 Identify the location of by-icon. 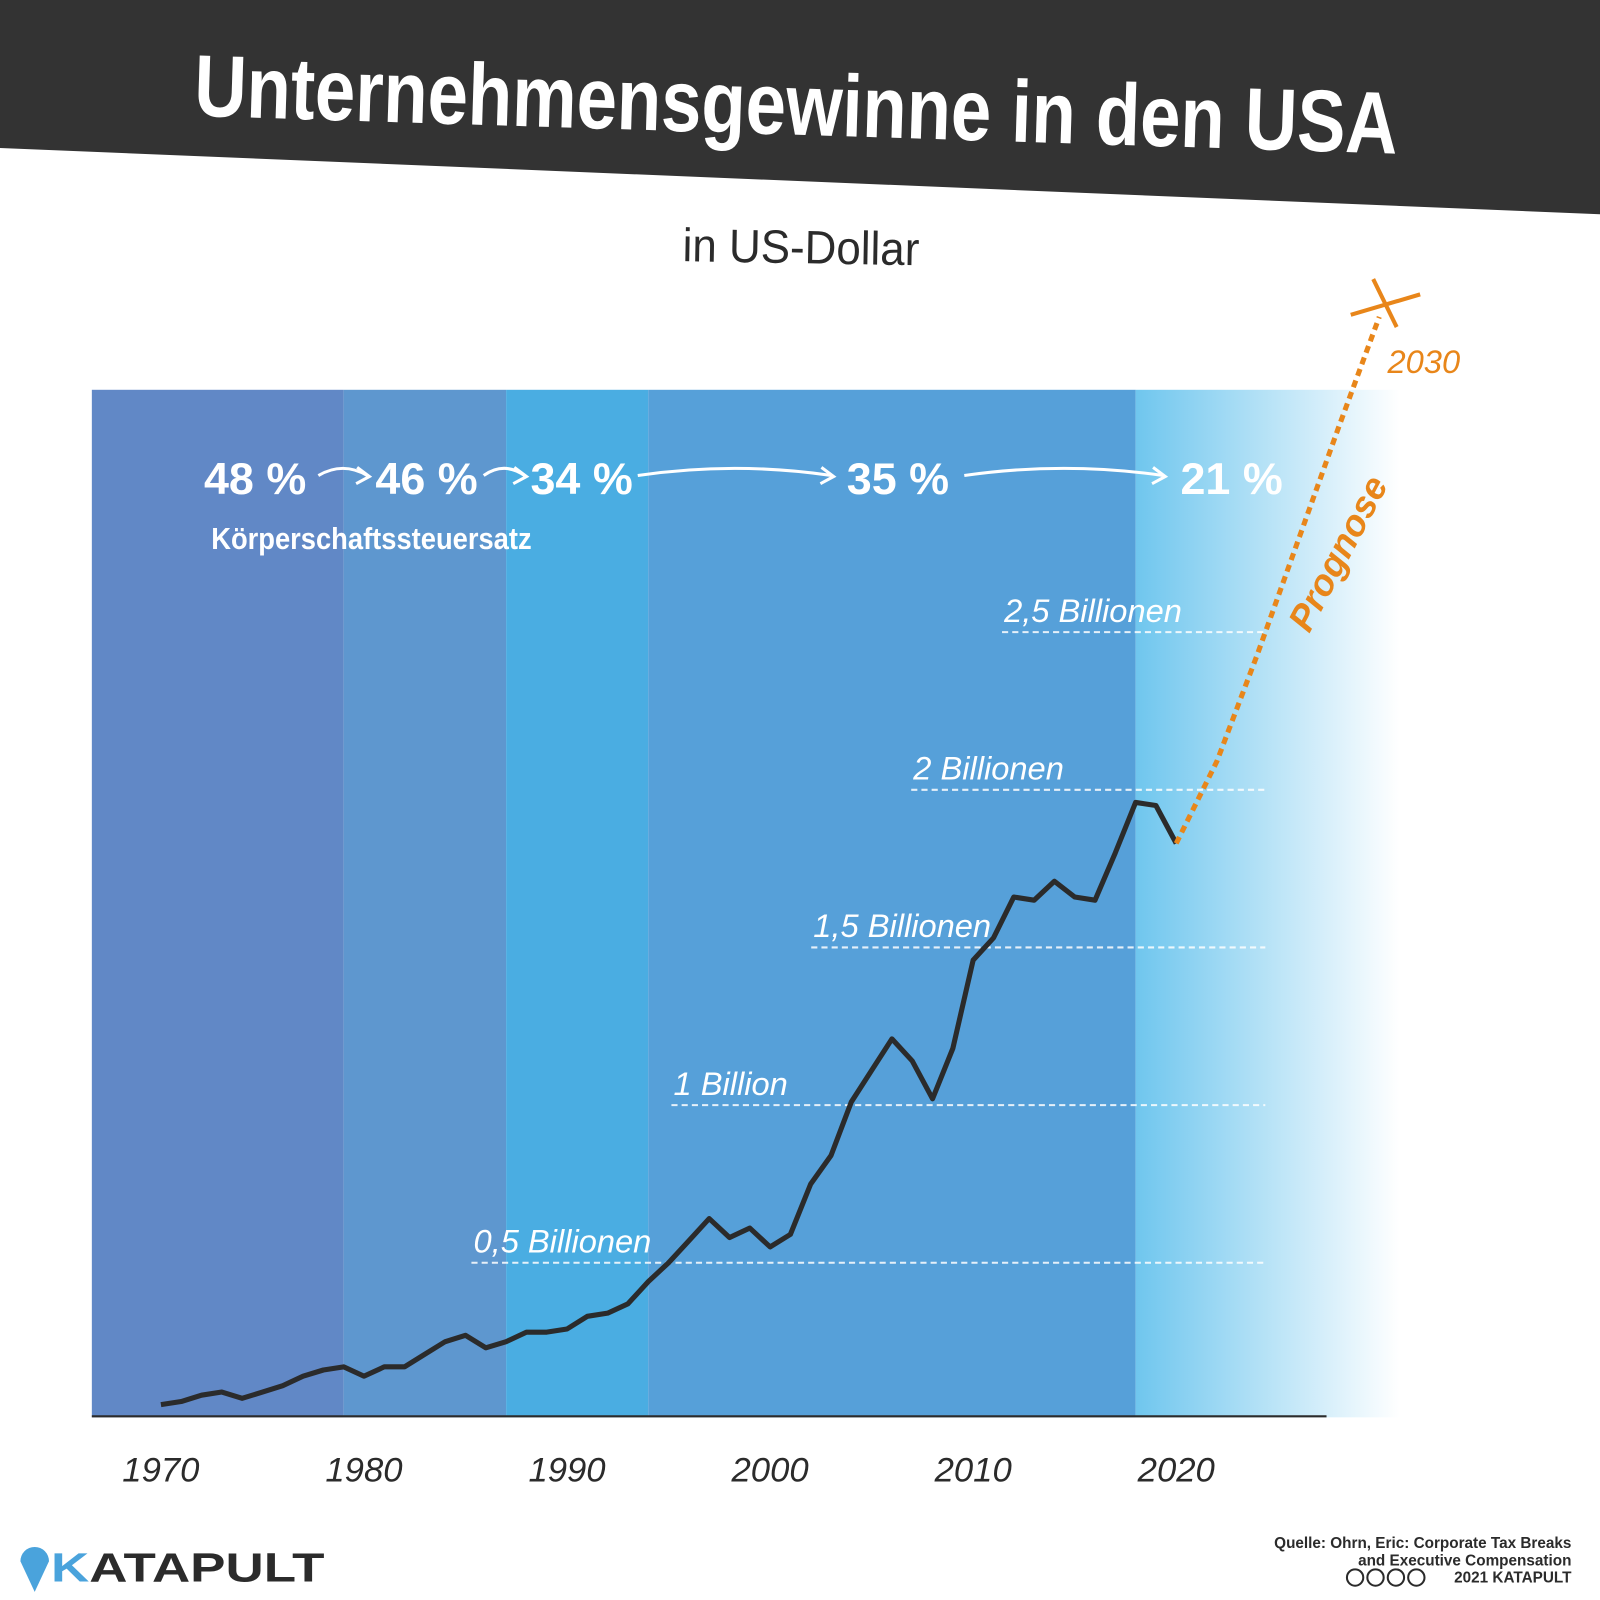
(1375, 1577).